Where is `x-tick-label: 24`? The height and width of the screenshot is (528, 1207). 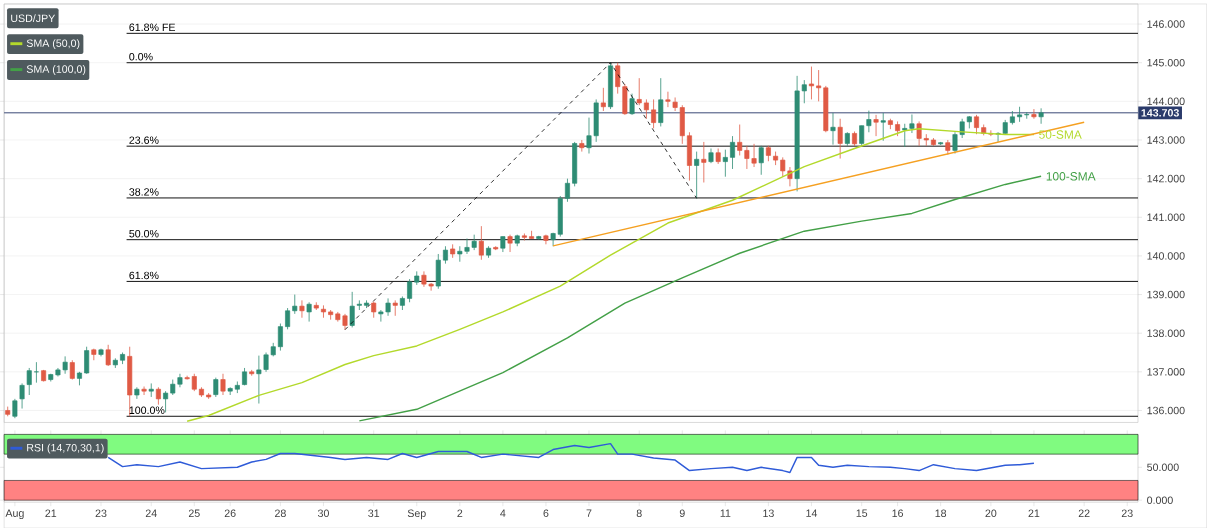 x-tick-label: 24 is located at coordinates (151, 513).